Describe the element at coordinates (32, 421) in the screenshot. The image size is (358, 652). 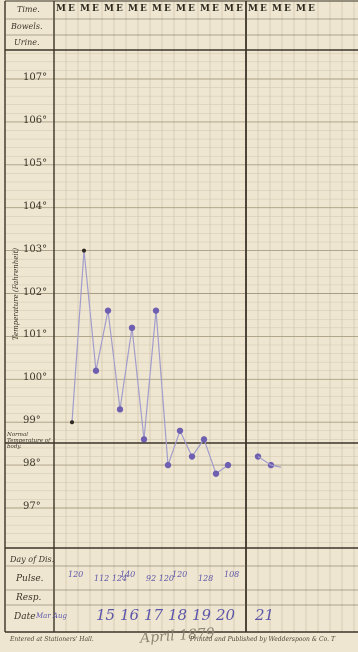
I see `degree-label: 99°` at that location.